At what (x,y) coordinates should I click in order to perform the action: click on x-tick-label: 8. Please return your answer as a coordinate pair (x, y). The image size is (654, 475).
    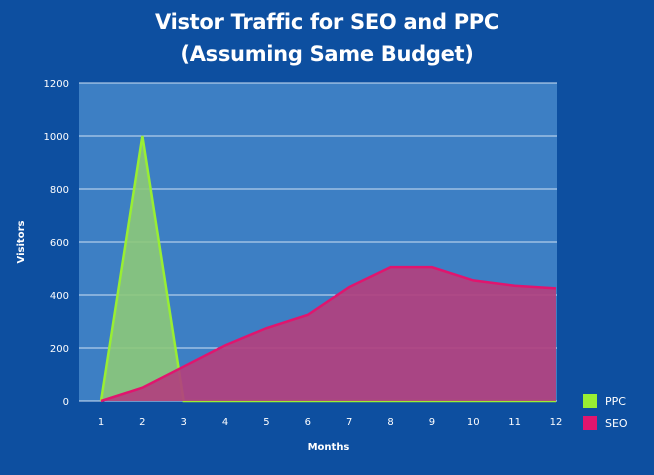
    Looking at the image, I should click on (390, 422).